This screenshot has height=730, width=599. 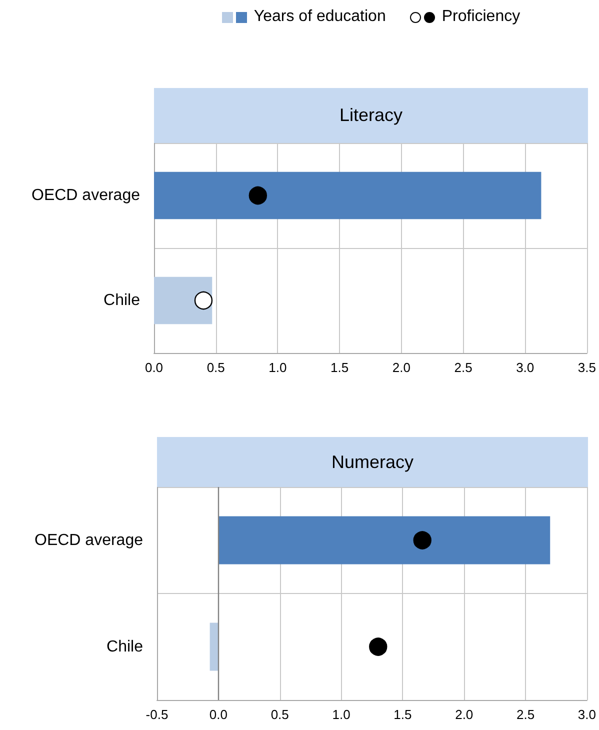 What do you see at coordinates (157, 714) in the screenshot?
I see `x-tick-label: -0.5` at bounding box center [157, 714].